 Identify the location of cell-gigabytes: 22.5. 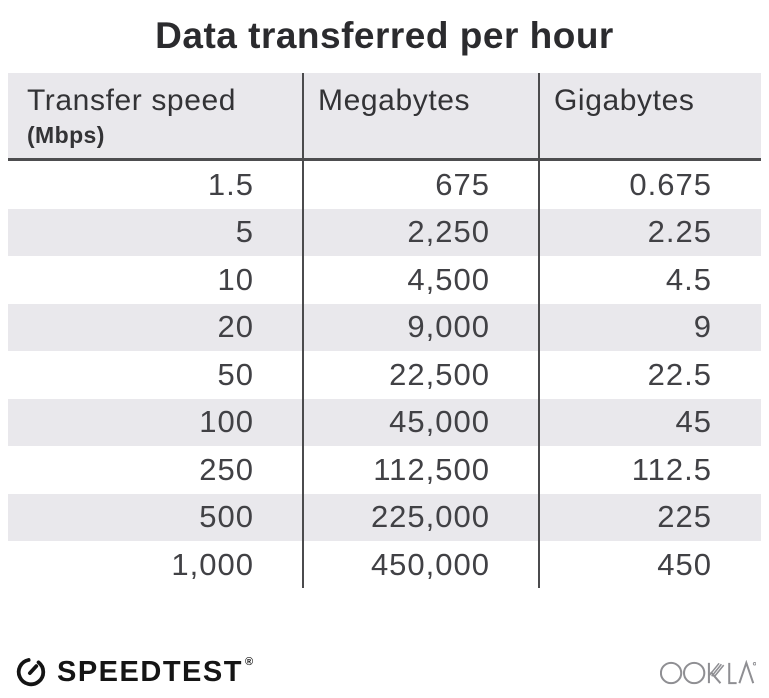
(679, 374).